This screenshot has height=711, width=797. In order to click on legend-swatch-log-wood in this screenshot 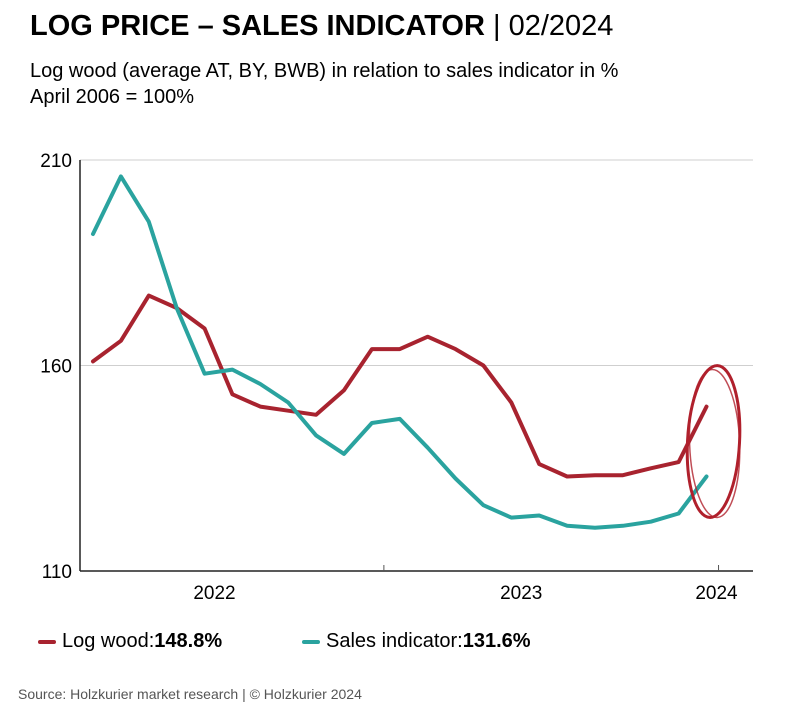, I will do `click(47, 641)`.